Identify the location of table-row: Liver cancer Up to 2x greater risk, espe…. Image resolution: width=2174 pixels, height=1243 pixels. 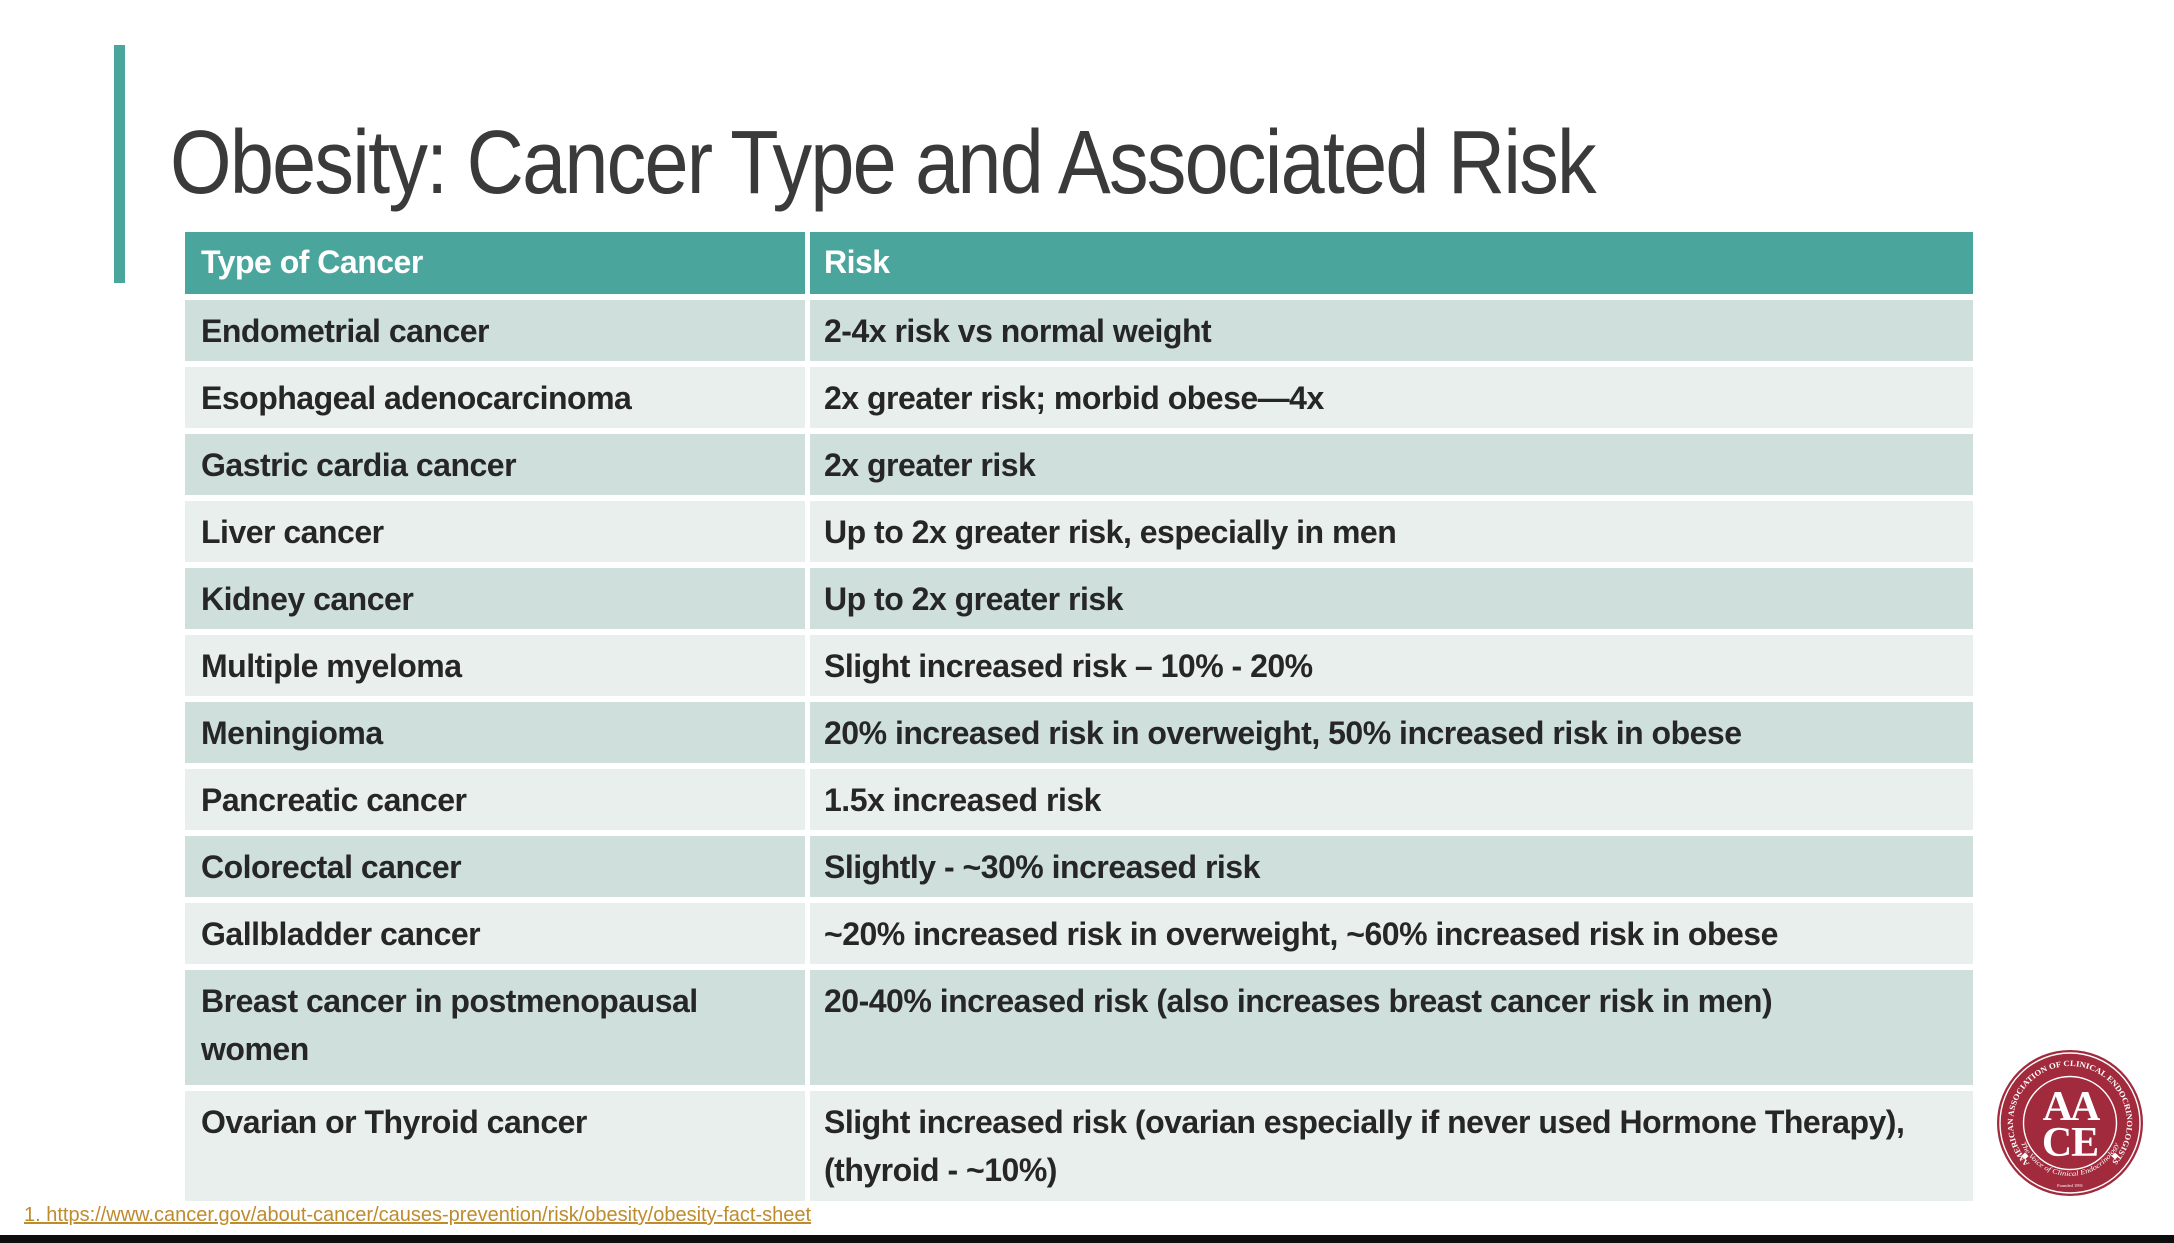
(1079, 531).